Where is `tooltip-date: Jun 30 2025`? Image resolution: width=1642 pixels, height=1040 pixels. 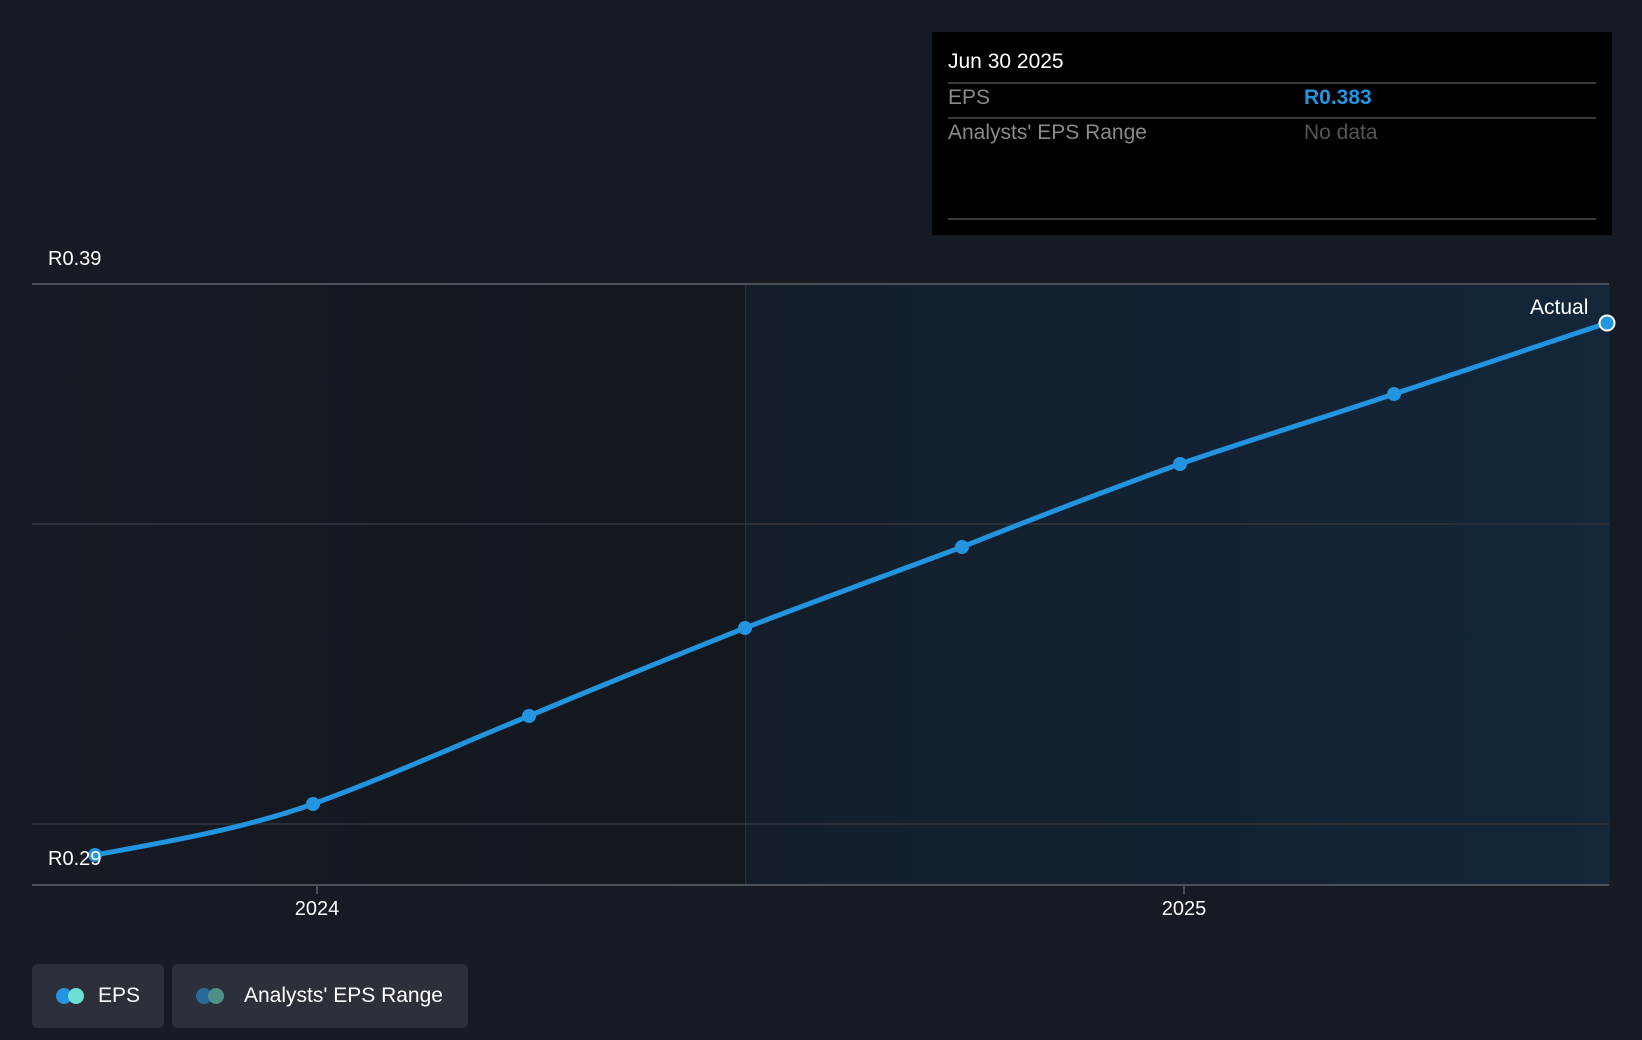 tooltip-date: Jun 30 2025 is located at coordinates (1006, 61).